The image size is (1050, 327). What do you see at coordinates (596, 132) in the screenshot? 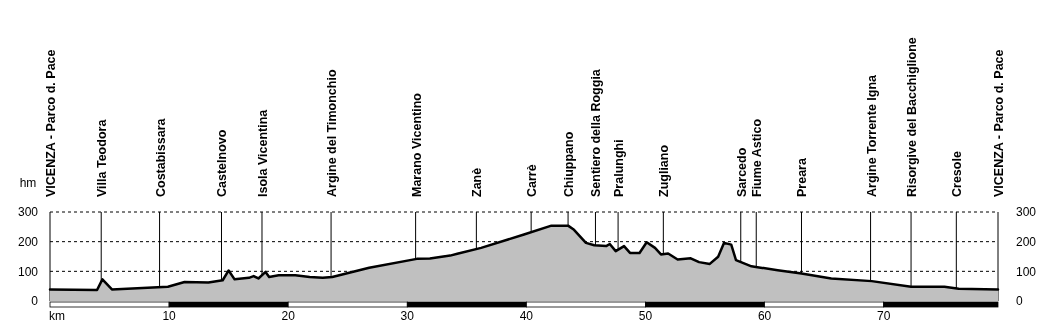
I see `ref-line-label: Sentiero della Roggia` at bounding box center [596, 132].